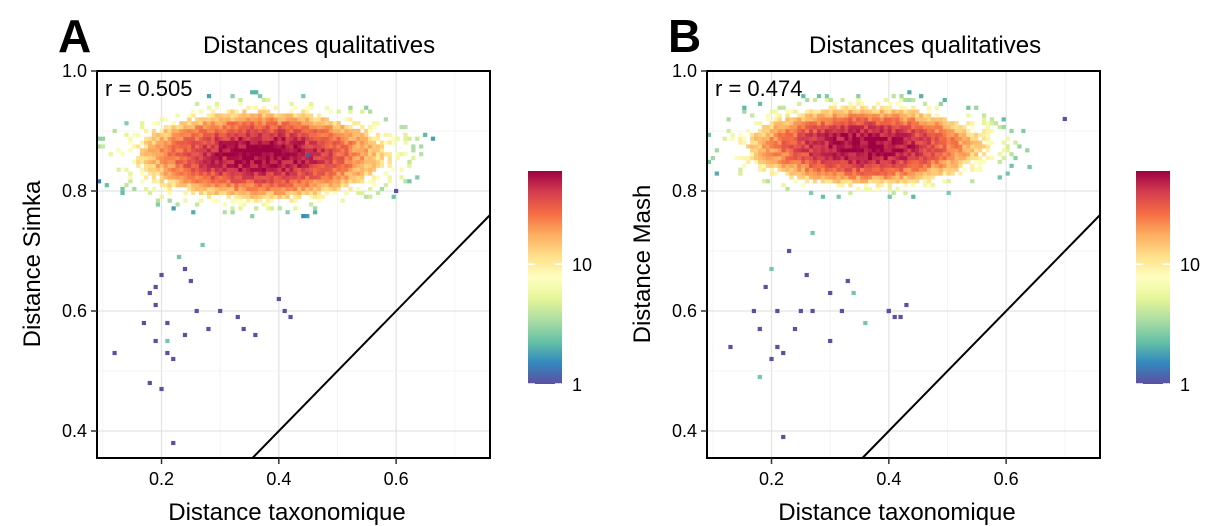 The image size is (1215, 526). What do you see at coordinates (560, 283) in the screenshot?
I see `panel-a-colorbar: 110` at bounding box center [560, 283].